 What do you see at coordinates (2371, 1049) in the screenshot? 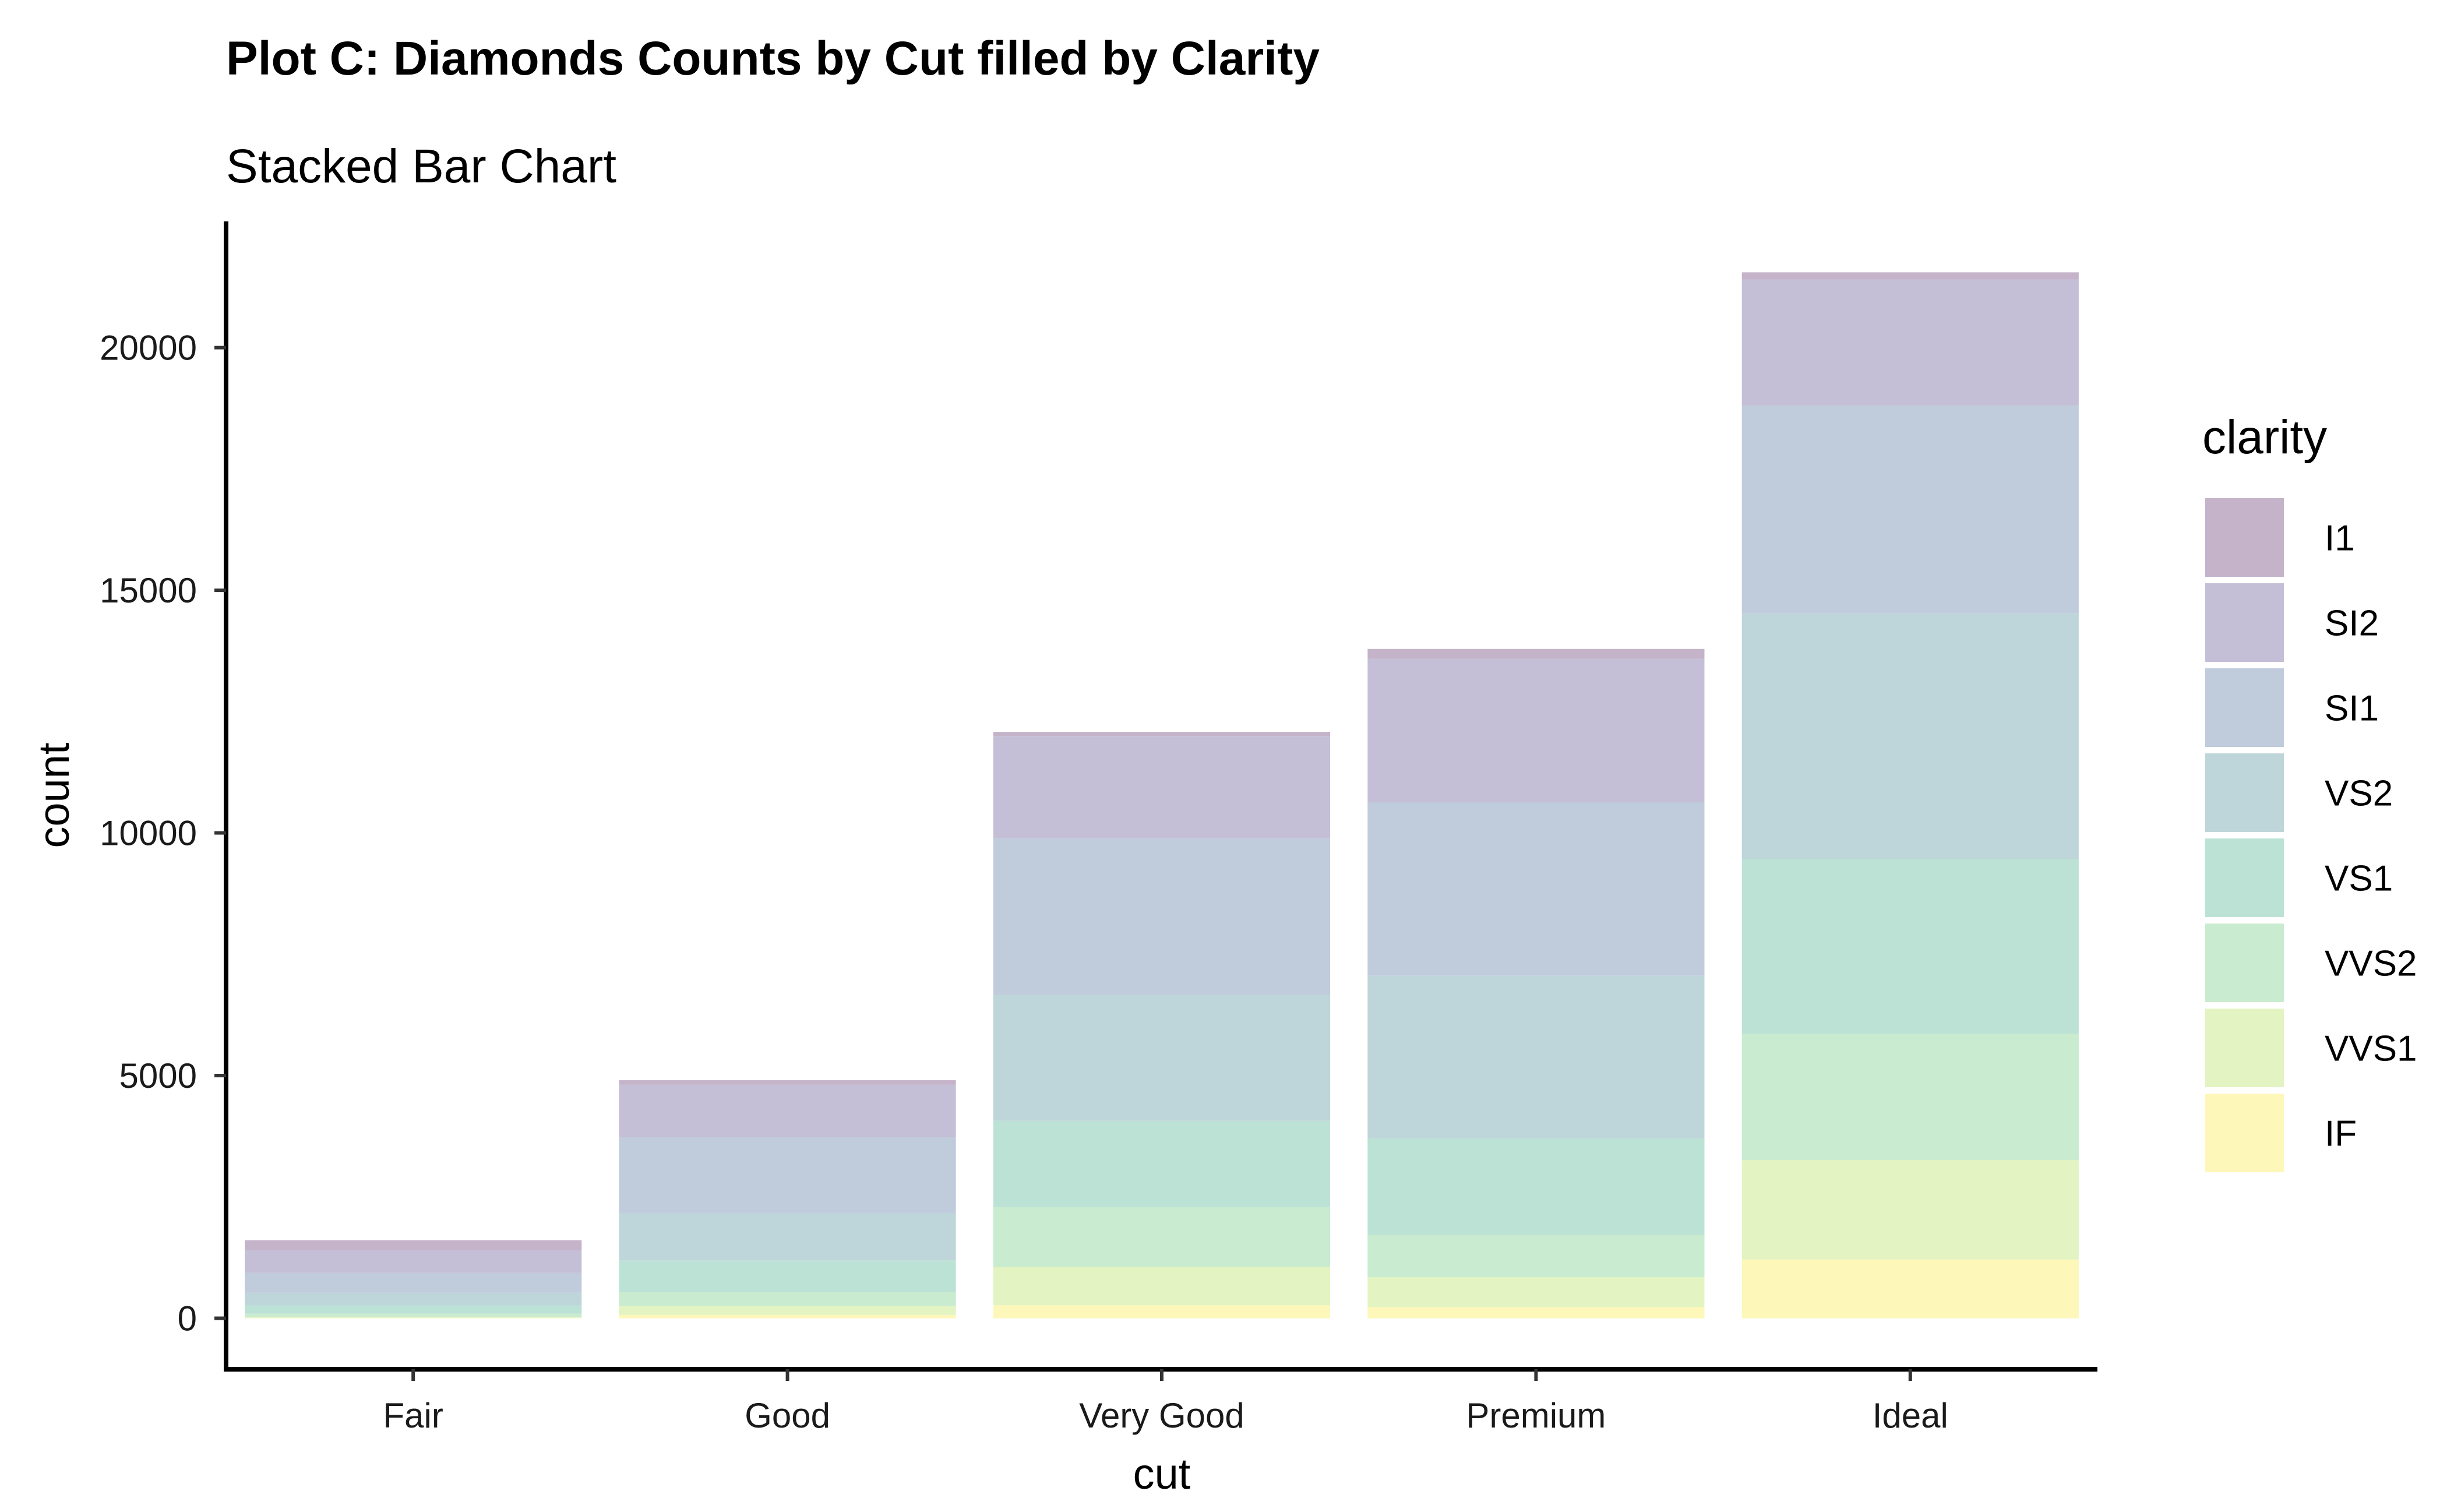
I see `legend-label: VVS1` at bounding box center [2371, 1049].